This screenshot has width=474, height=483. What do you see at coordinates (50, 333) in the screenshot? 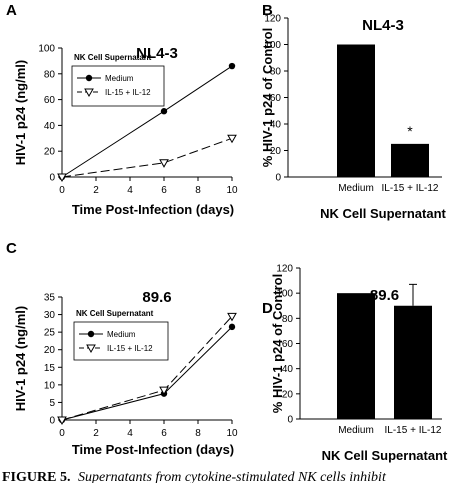
I see `y-tick-label: 25` at bounding box center [50, 333].